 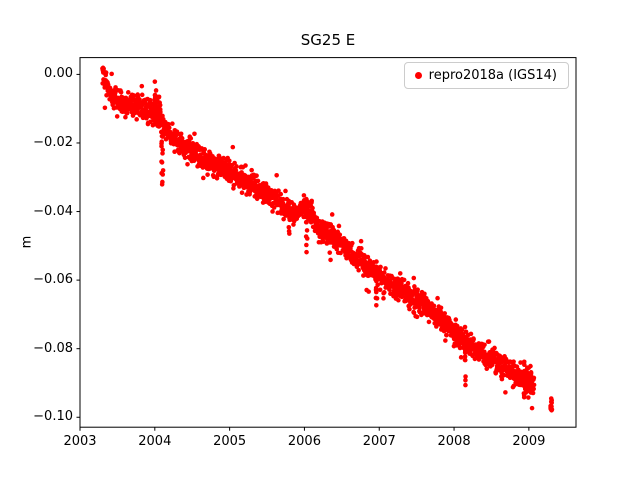 I want to click on legend-marker-icon, so click(x=418, y=75).